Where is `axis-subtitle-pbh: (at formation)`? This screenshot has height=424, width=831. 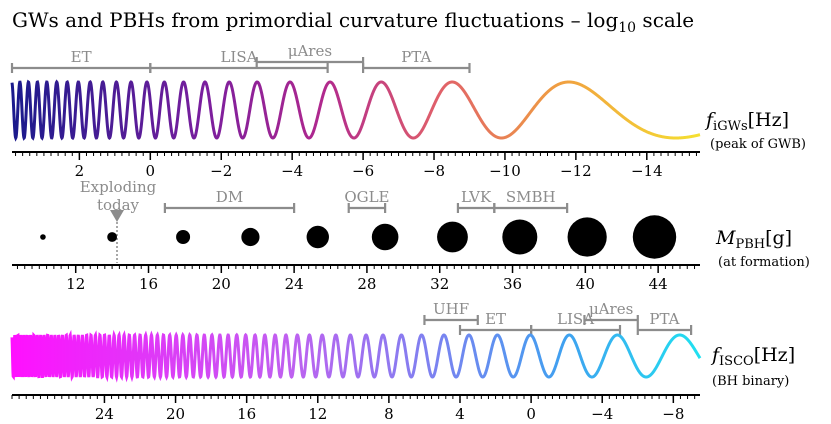 axis-subtitle-pbh: (at formation) is located at coordinates (764, 262).